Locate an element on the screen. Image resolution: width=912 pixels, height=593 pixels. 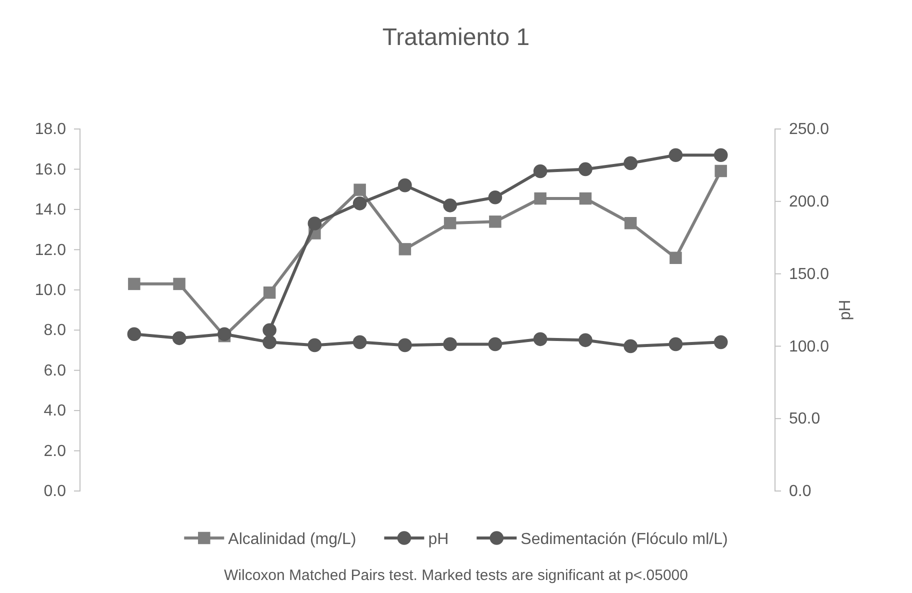
y2-tick-label: 150.0 is located at coordinates (809, 274).